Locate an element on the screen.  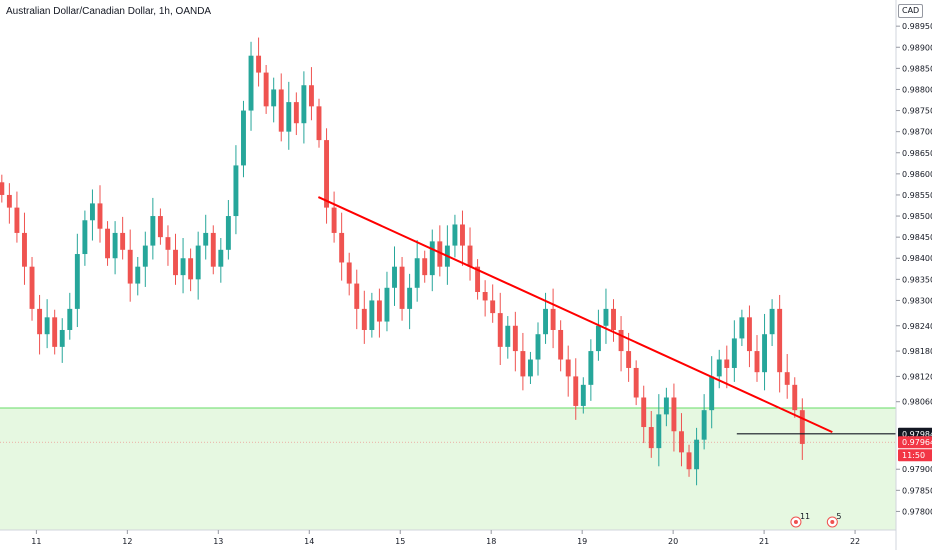
price-tag-last-price is located at coordinates (915, 442).